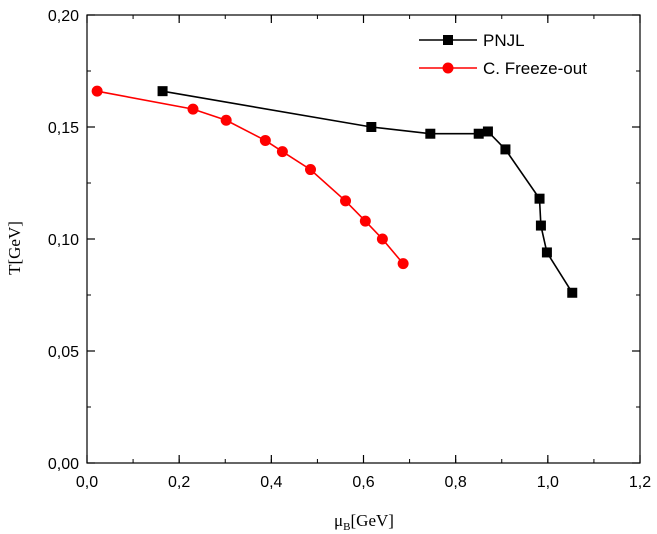  I want to click on legend-item-c-freeze-out: C. Freeze-out, so click(503, 68).